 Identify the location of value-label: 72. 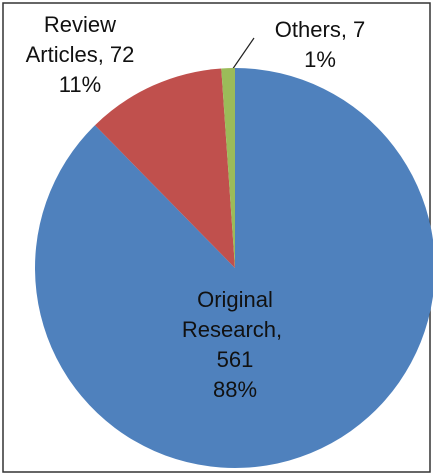
(122, 54).